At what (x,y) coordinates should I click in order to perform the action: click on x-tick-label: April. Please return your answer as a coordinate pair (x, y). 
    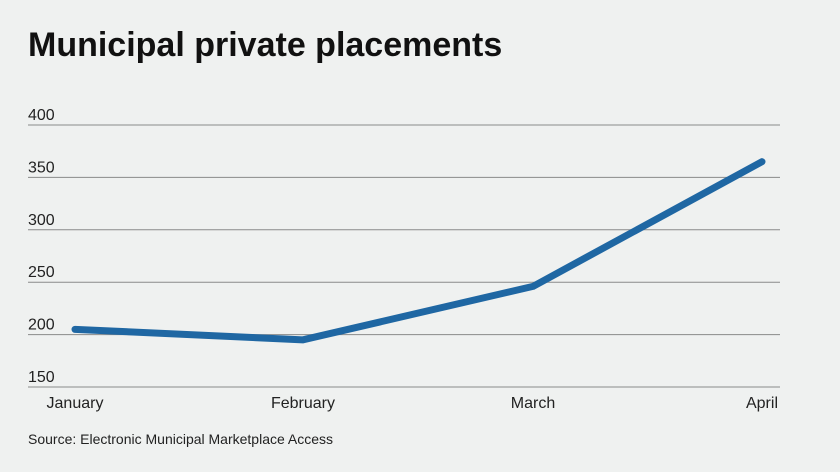
    Looking at the image, I should click on (762, 403).